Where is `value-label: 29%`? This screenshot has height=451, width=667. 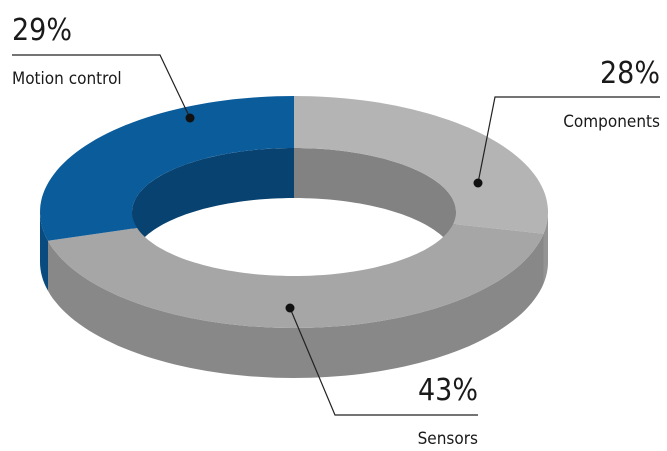 value-label: 29% is located at coordinates (42, 30).